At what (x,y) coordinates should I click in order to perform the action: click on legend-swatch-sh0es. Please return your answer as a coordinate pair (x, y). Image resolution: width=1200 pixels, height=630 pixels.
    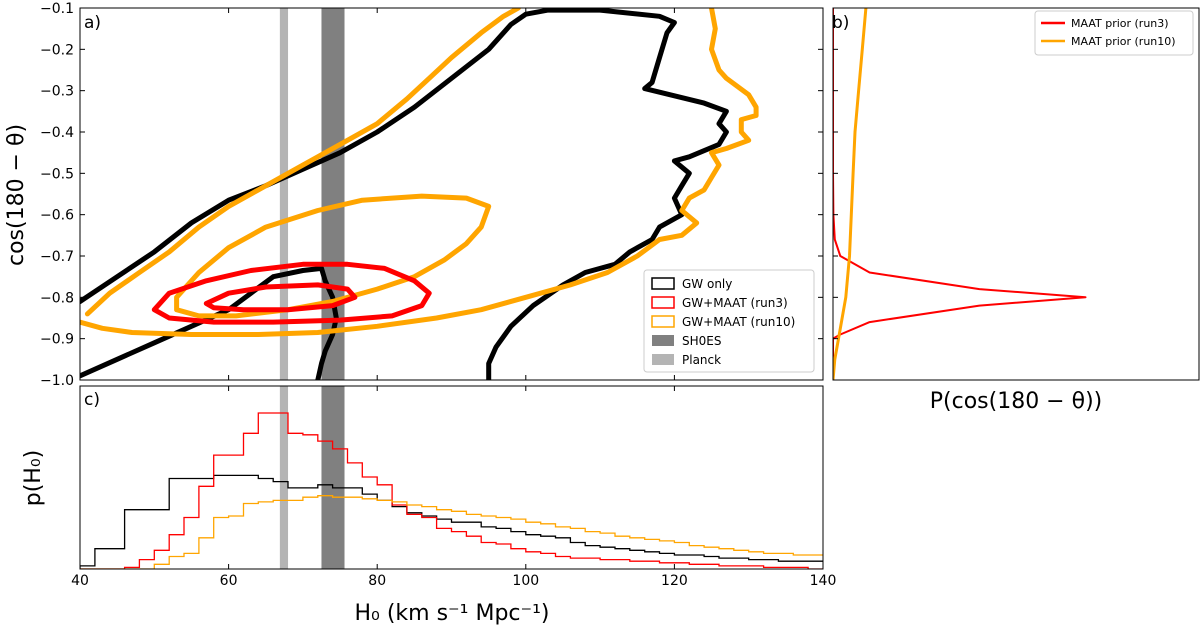
    Looking at the image, I should click on (663, 340).